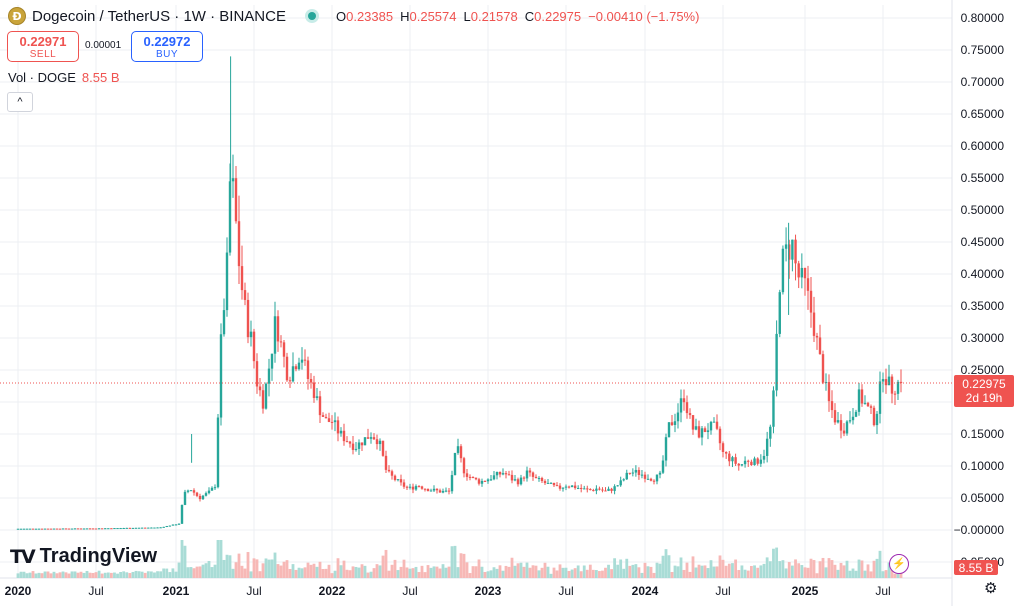  What do you see at coordinates (341, 16) in the screenshot?
I see `open-key: O` at bounding box center [341, 16].